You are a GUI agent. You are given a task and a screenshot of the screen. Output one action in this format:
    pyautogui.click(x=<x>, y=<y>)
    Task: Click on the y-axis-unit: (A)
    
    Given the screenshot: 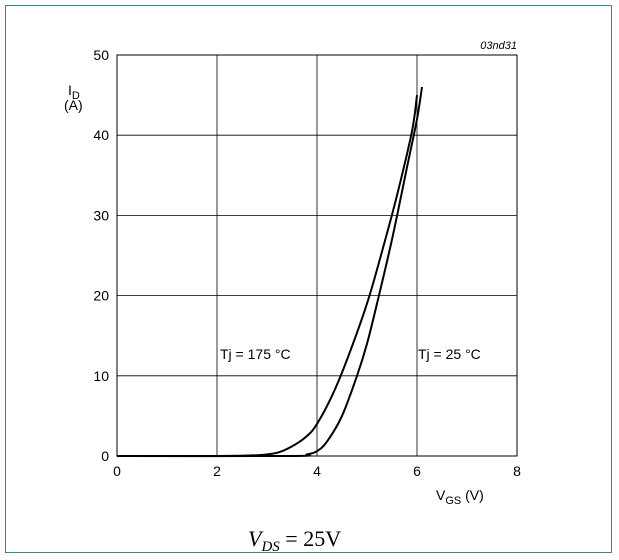 What is the action you would take?
    pyautogui.click(x=73, y=105)
    